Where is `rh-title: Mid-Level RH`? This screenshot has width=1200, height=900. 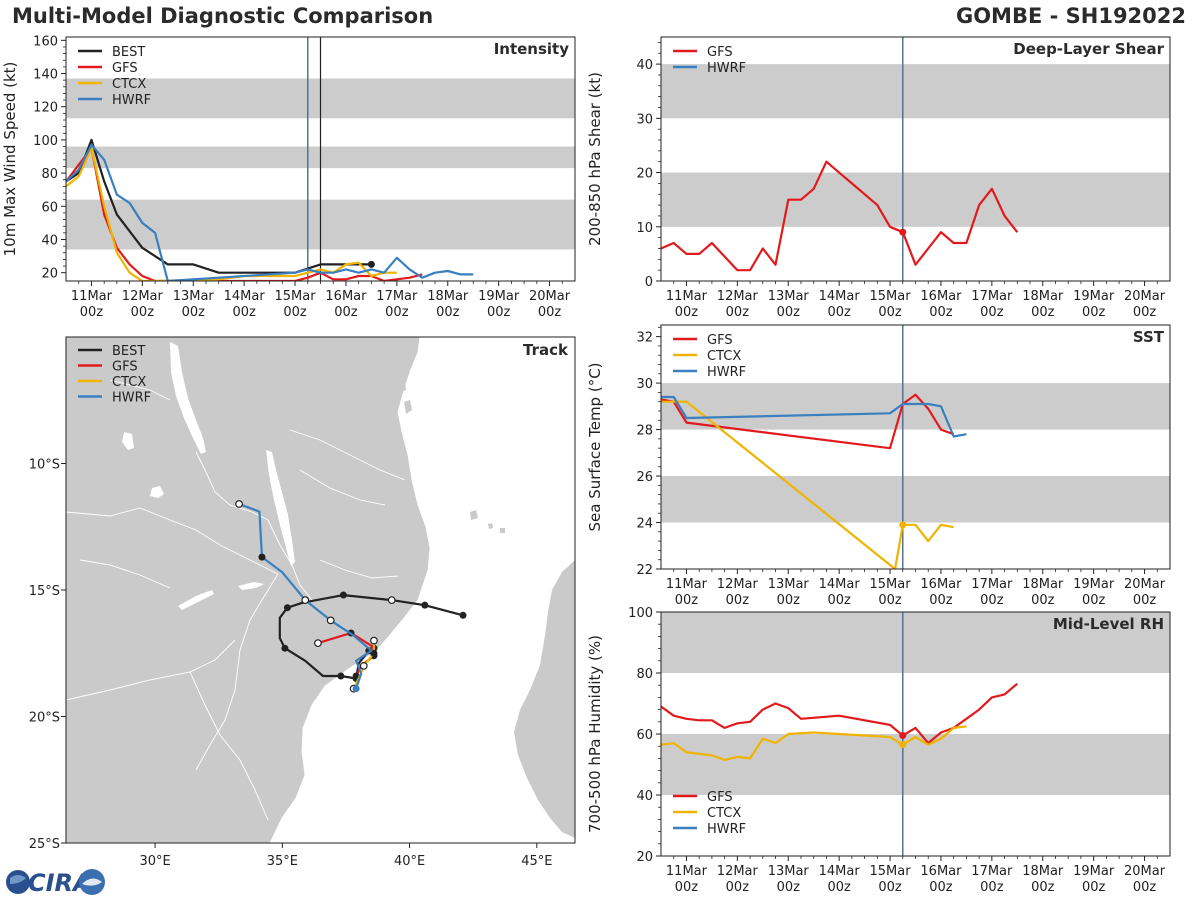 rh-title: Mid-Level RH is located at coordinates (1108, 624).